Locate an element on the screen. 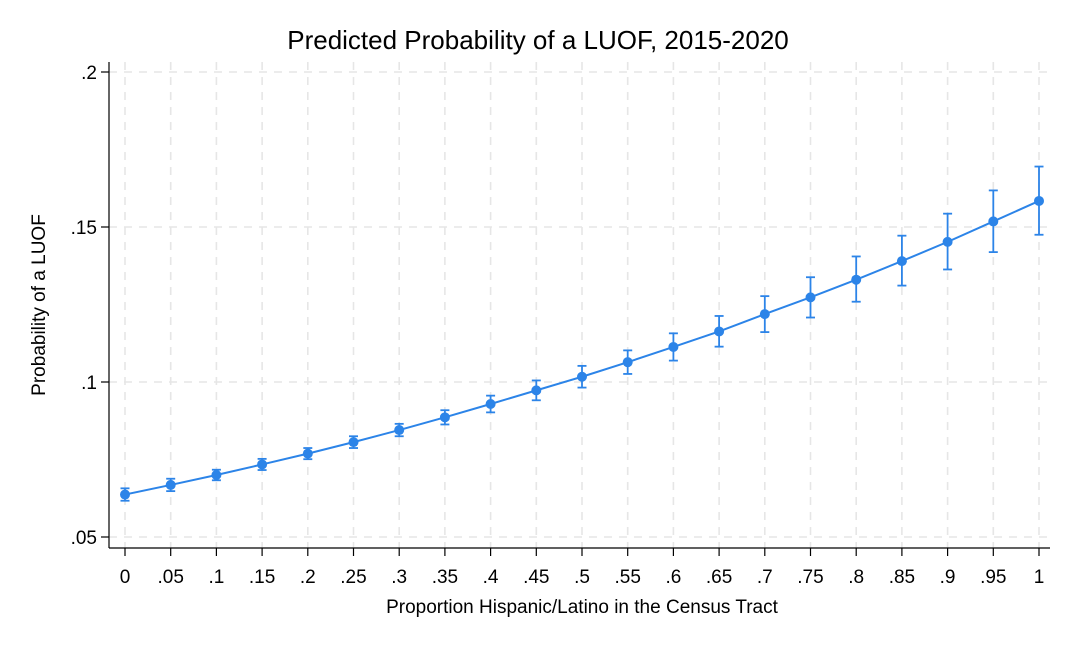 Image resolution: width=1076 pixels, height=645 pixels. y-tick-label: .1 is located at coordinates (89, 383).